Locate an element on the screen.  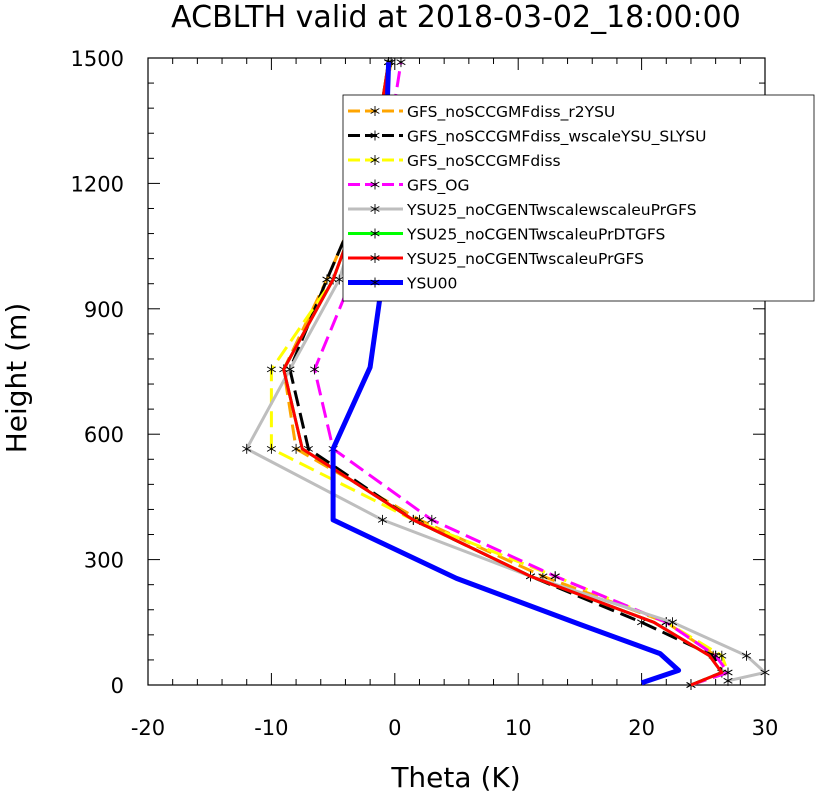
legend-item: GFS_noSCCGMFdiss_r2YSU is located at coordinates (481, 112).